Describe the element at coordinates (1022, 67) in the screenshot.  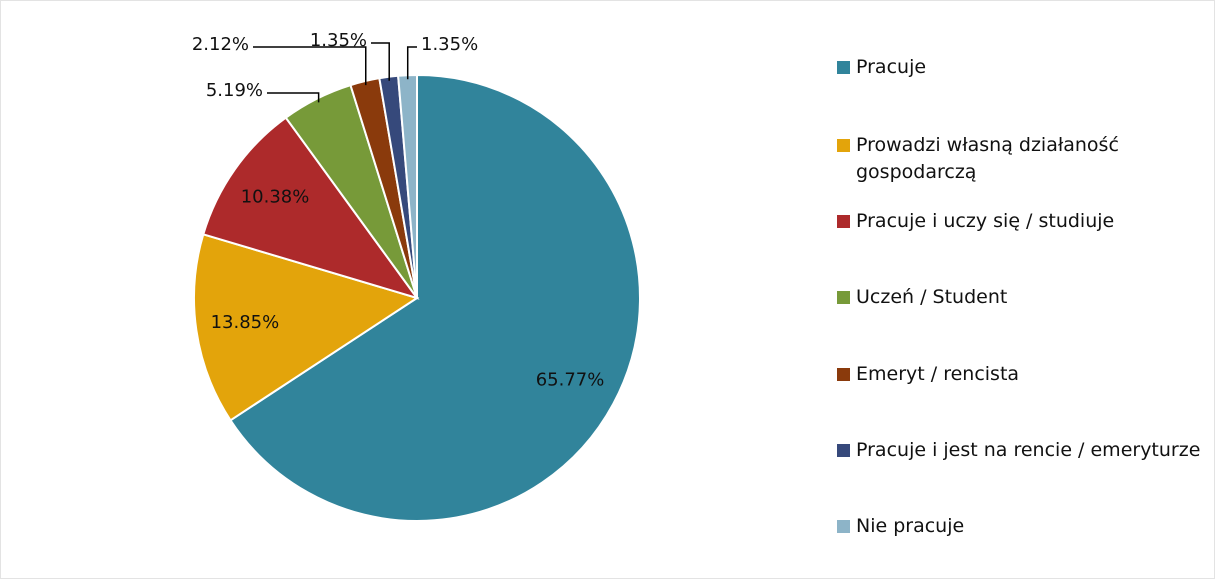
I see `legend-item: Pracuje` at that location.